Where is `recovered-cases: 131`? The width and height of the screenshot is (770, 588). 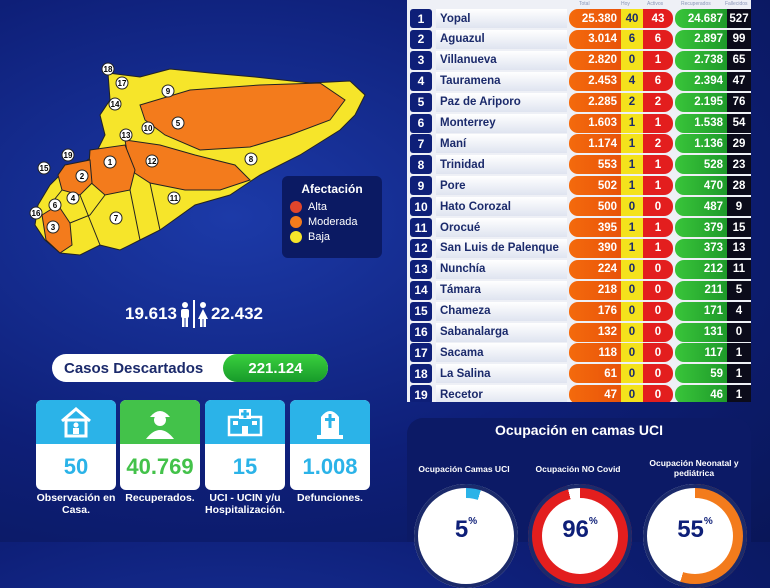 recovered-cases: 131 is located at coordinates (701, 332).